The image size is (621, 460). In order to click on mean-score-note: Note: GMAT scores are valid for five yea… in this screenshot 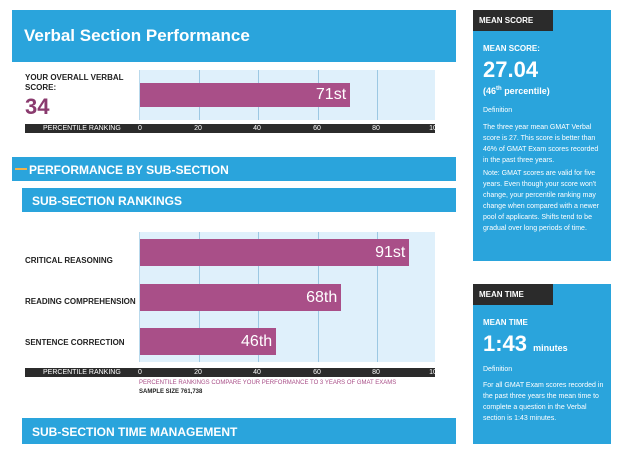, I will do `click(541, 201)`.